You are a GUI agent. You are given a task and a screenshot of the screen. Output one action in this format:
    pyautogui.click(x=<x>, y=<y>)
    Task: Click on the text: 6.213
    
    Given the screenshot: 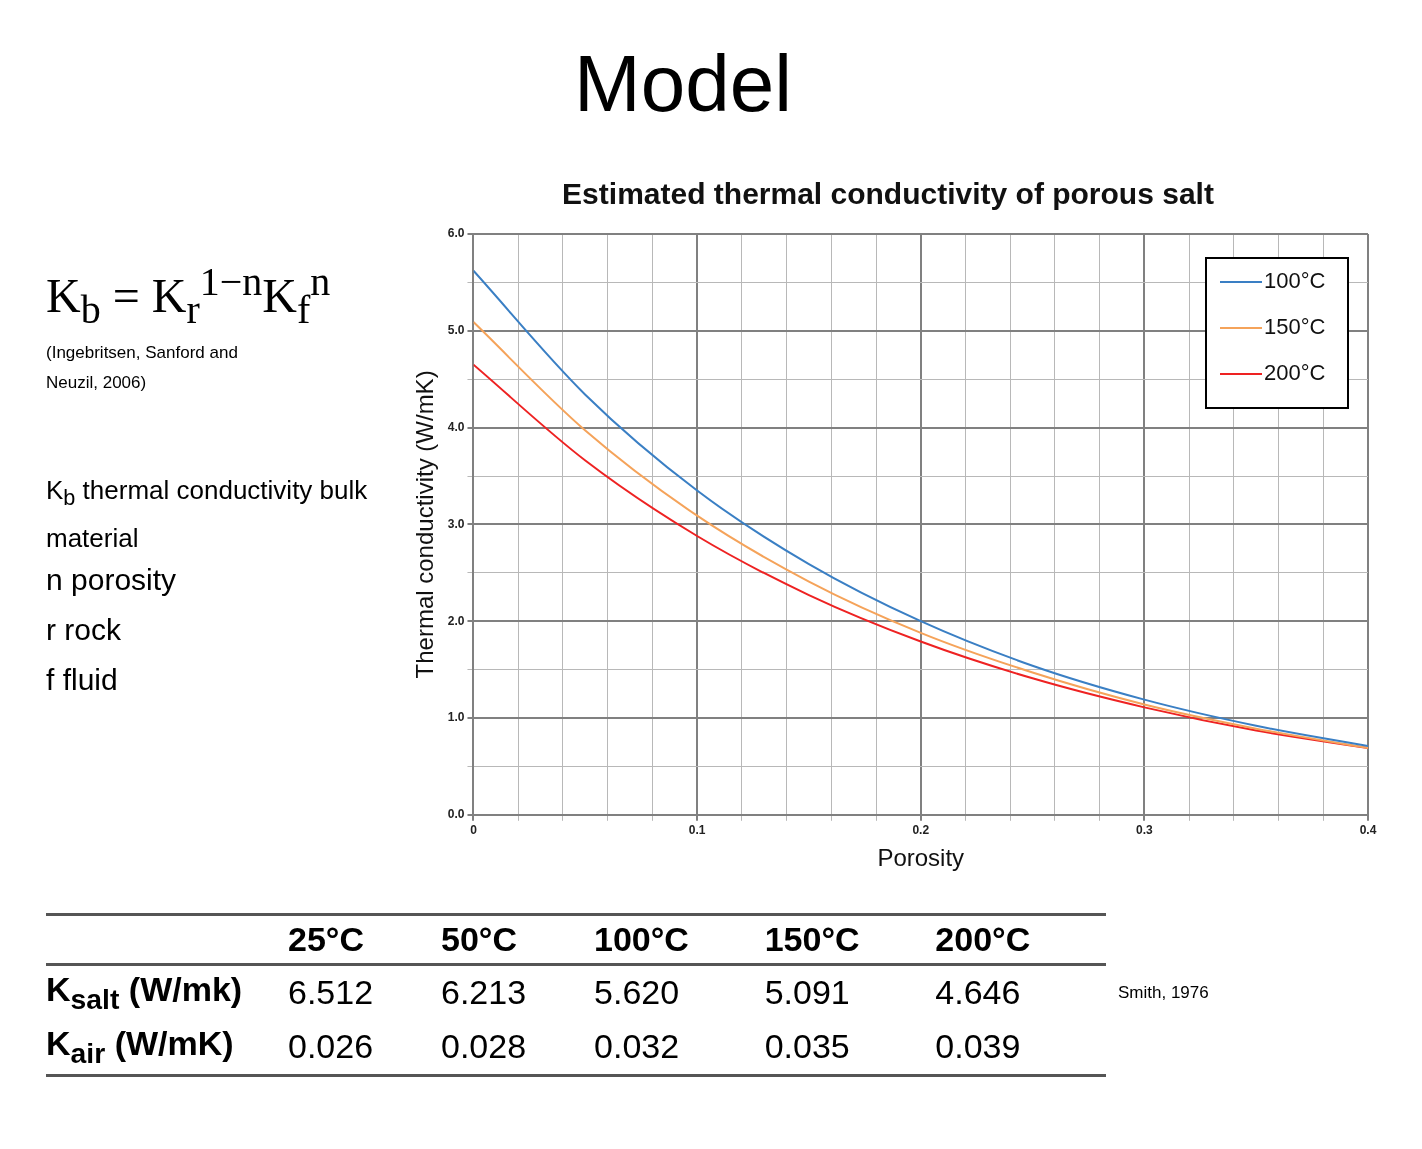 What is the action you would take?
    pyautogui.click(x=484, y=993)
    